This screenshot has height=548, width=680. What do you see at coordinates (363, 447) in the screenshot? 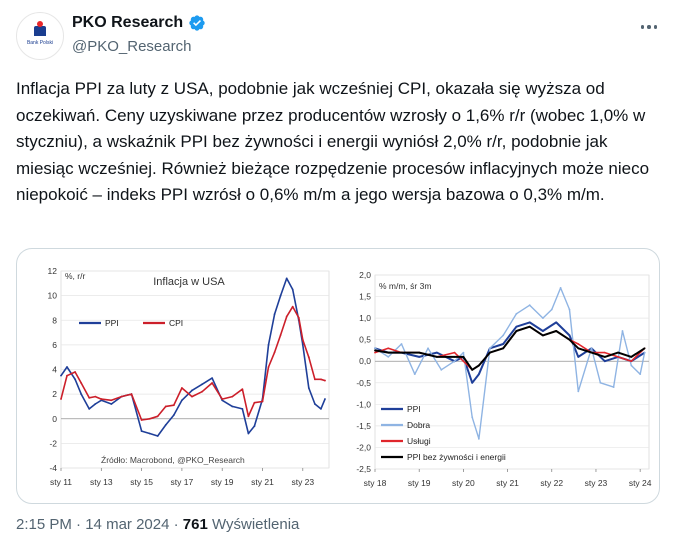
I see `y-tick-label: -2,0` at bounding box center [363, 447].